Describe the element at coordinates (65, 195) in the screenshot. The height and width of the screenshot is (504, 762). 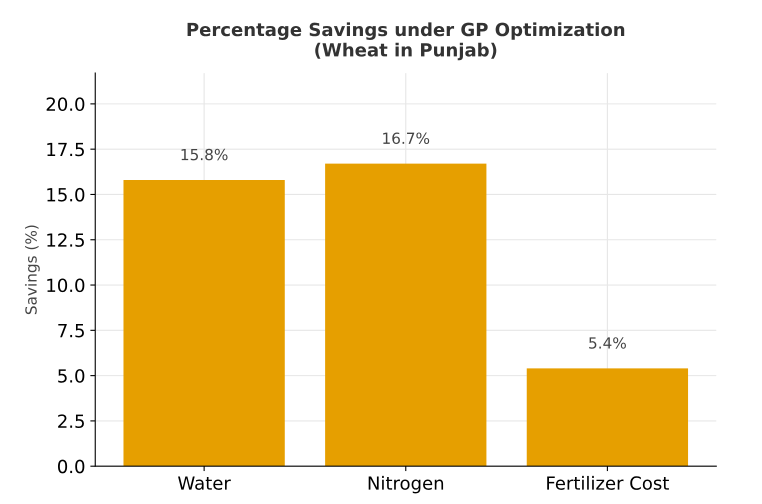
I see `y-tick-label: 15.0` at that location.